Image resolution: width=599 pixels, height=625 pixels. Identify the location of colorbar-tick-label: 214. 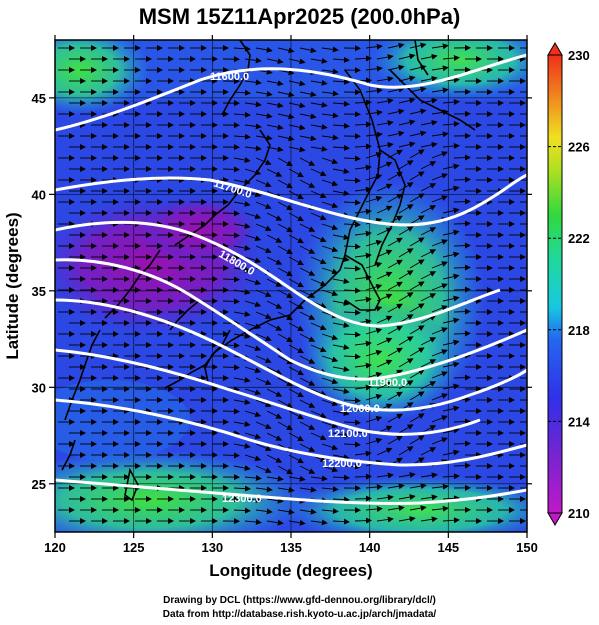
(579, 421).